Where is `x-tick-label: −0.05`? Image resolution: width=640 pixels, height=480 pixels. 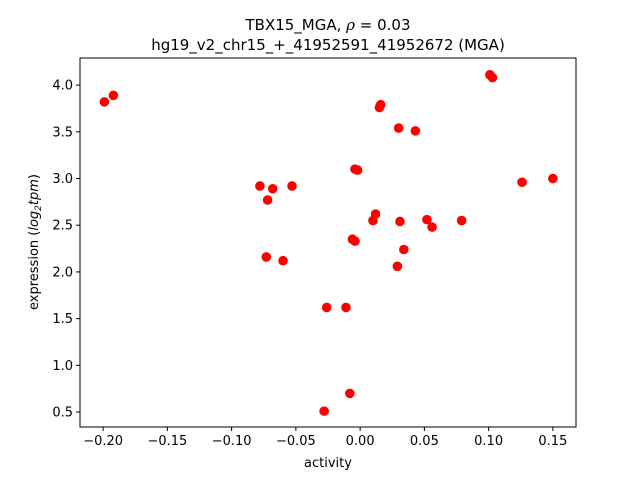
x-tick-label: −0.05 is located at coordinates (296, 441).